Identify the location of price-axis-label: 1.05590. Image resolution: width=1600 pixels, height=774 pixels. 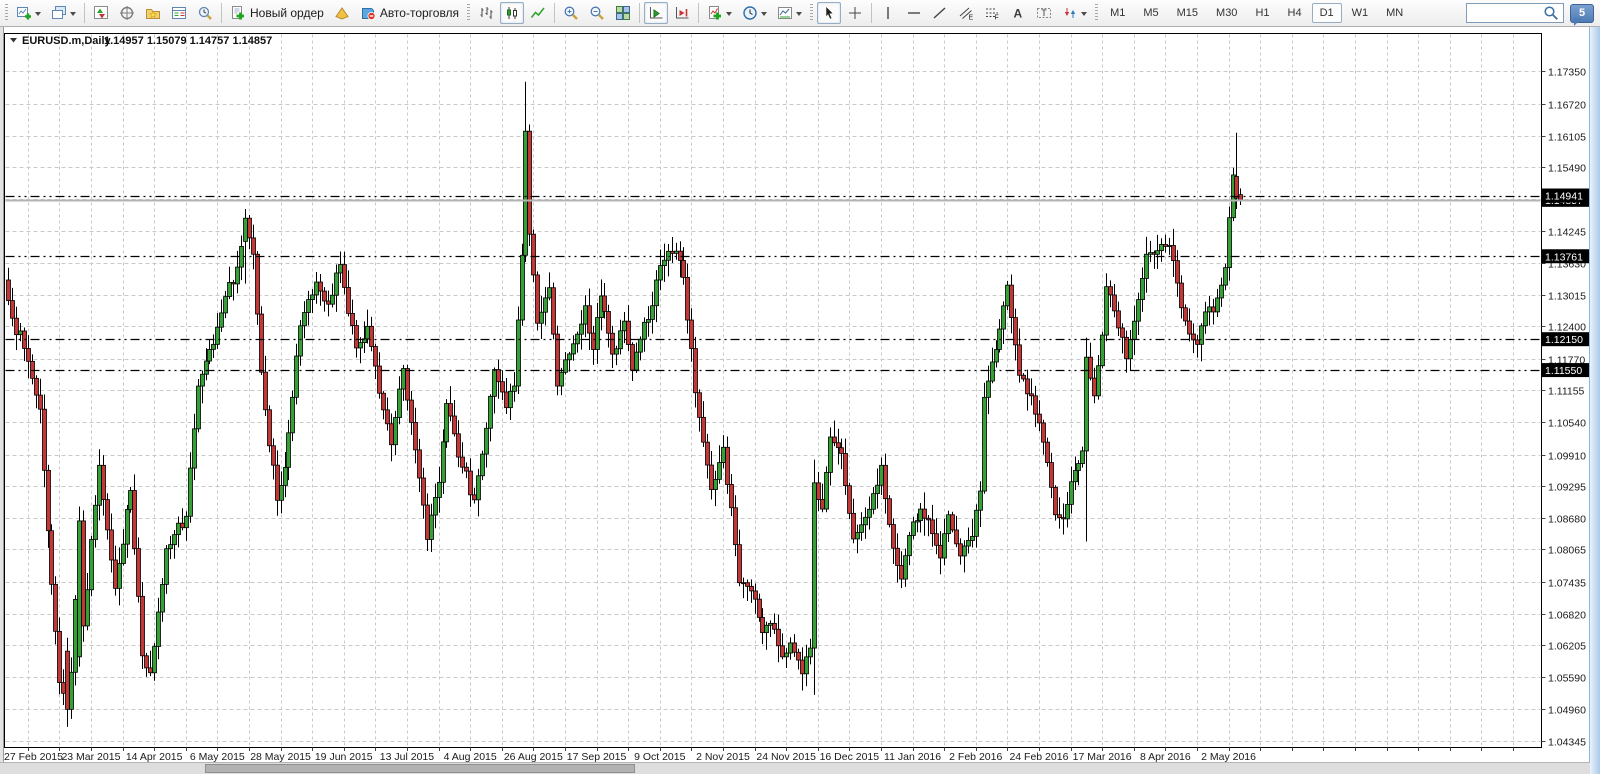
(1567, 679).